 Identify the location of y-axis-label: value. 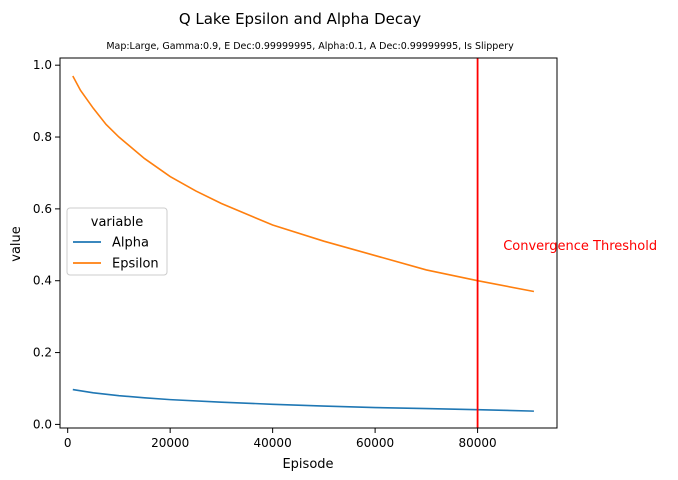
(16, 244).